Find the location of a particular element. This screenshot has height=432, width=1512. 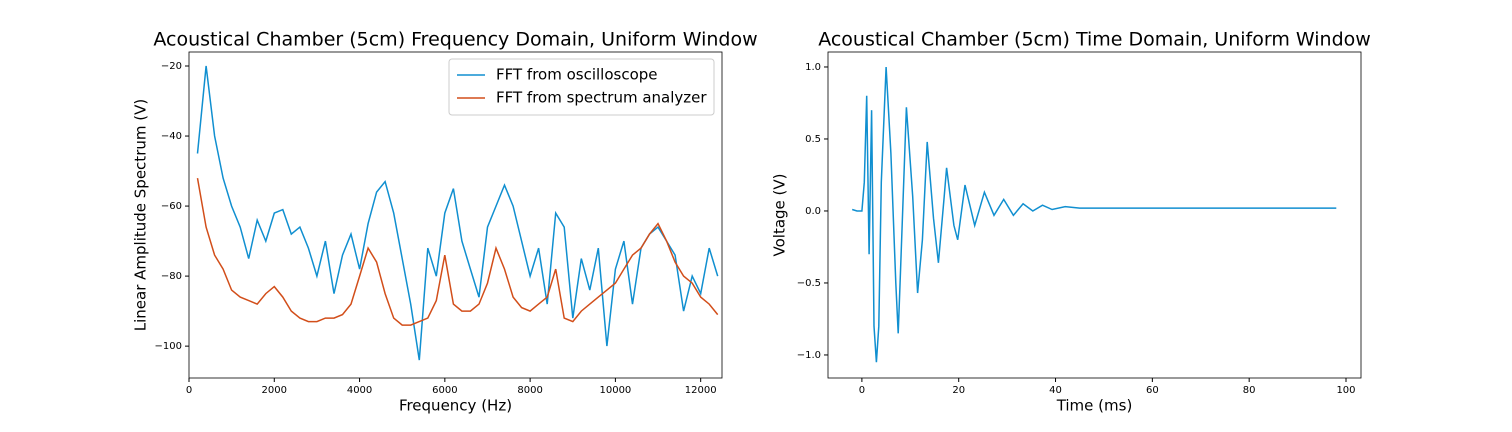

x-tick-label: 80 is located at coordinates (1249, 390).